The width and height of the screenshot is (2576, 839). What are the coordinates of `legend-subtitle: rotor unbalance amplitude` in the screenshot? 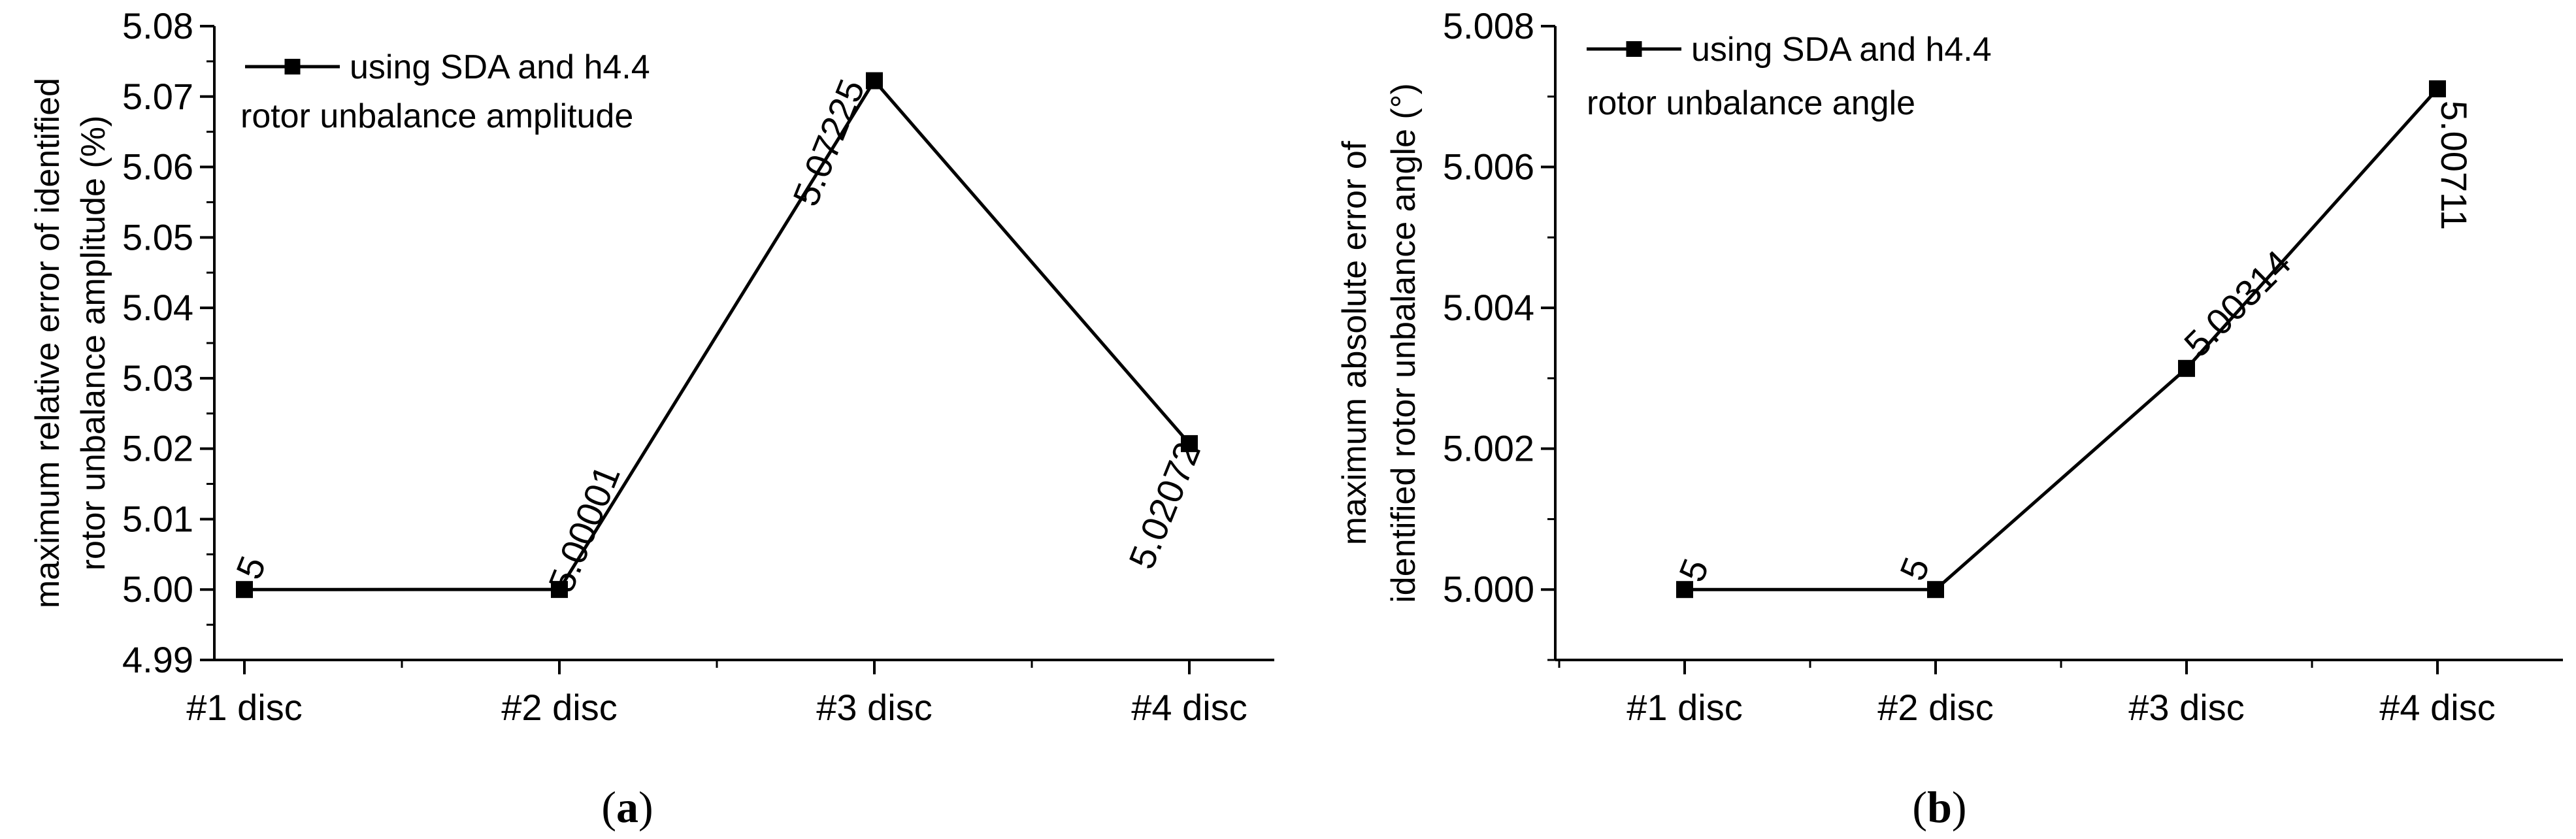 It's located at (436, 116).